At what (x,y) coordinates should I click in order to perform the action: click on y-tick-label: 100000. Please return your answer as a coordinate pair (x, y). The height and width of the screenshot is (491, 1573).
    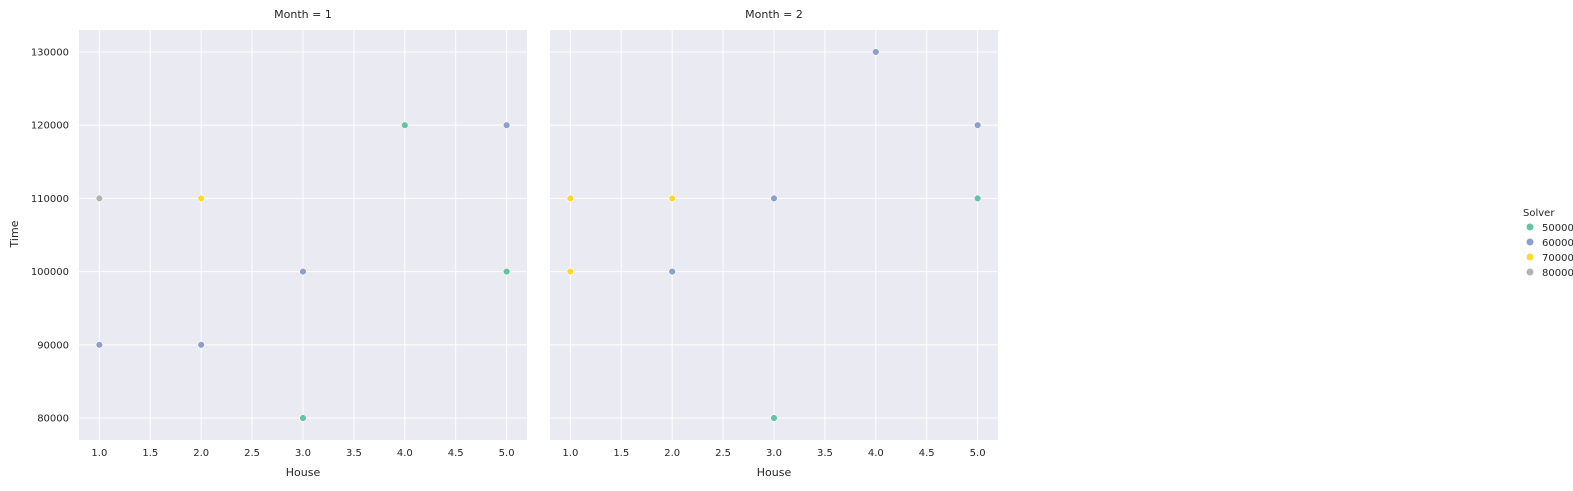
    Looking at the image, I should click on (50, 272).